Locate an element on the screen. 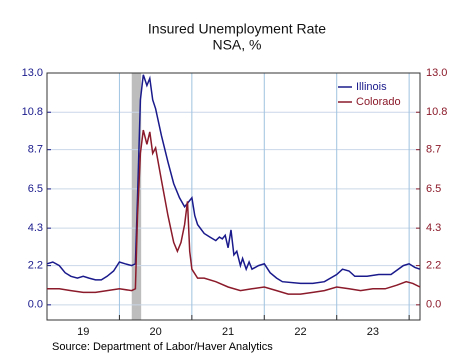 The height and width of the screenshot is (355, 474). y-tick-label: 6.5 is located at coordinates (35, 189).